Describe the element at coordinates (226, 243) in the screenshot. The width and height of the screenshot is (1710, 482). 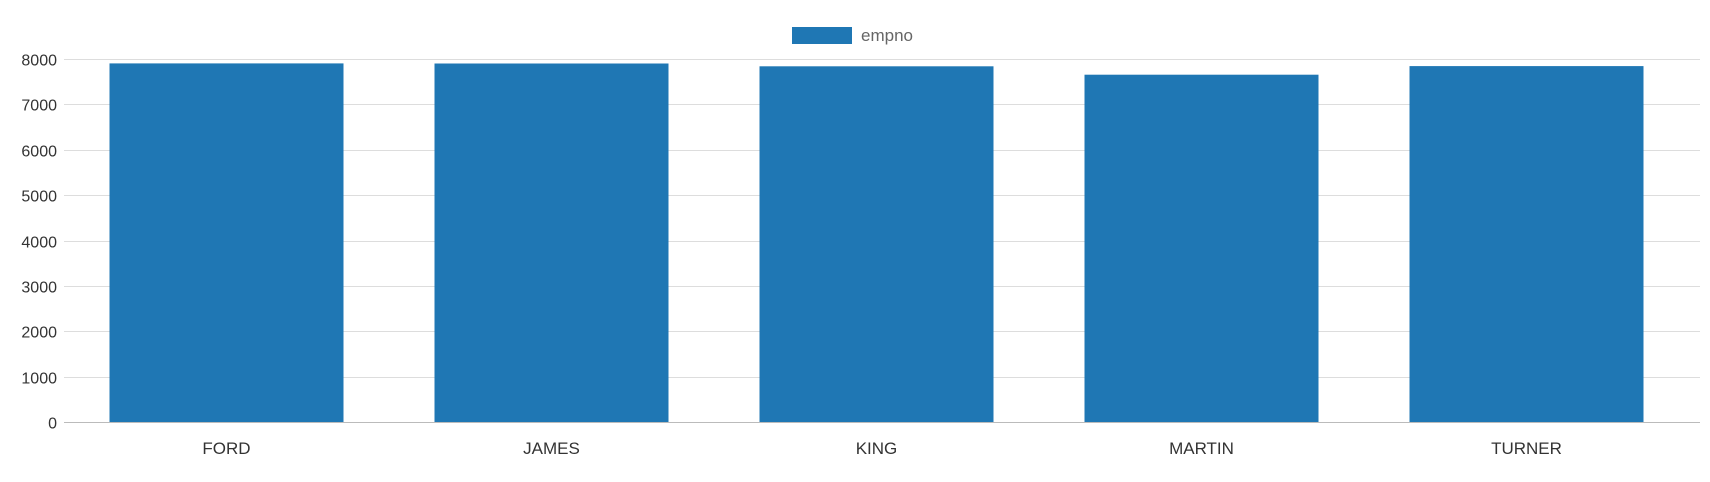
I see `bar-ford` at that location.